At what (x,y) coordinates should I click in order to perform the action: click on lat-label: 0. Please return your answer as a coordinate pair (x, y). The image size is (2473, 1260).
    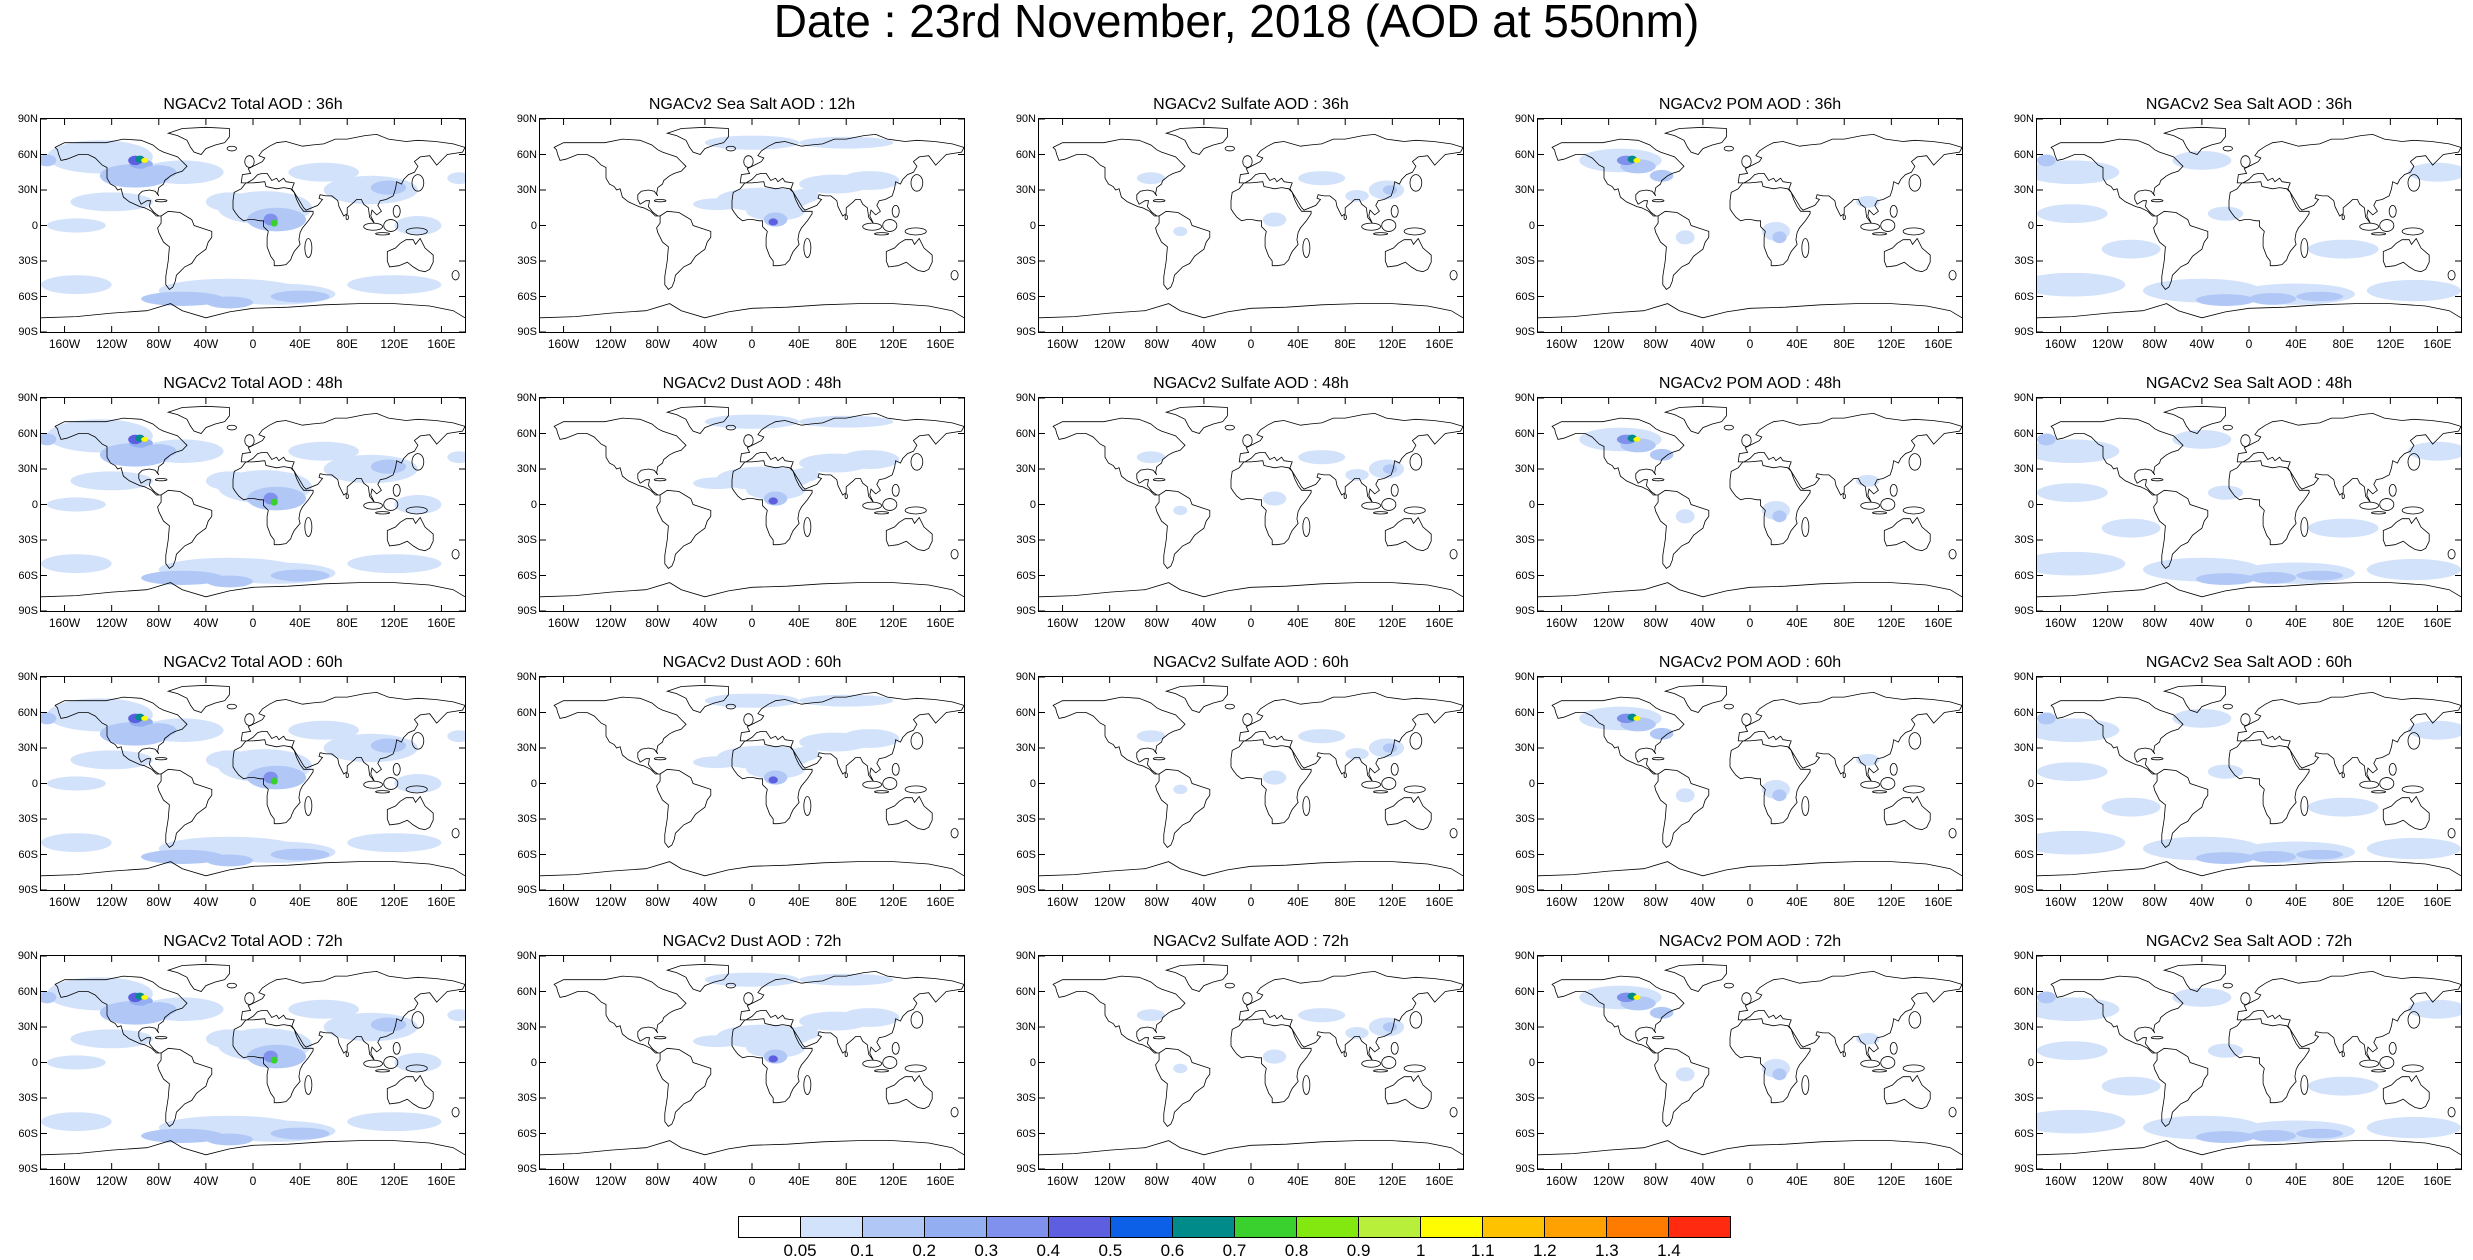
    Looking at the image, I should click on (34, 504).